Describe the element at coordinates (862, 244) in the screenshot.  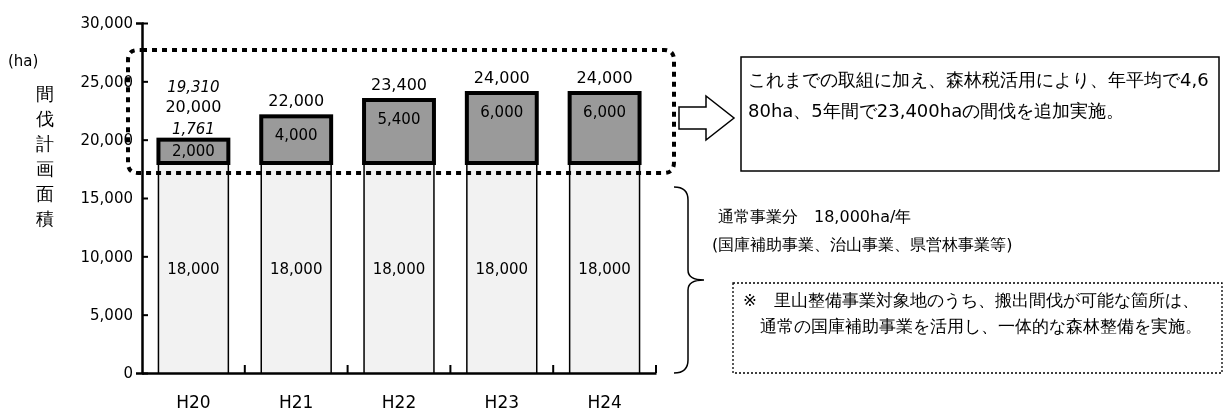
I see `text: (国庫補助事業、治山事業、県営林事業等)` at that location.